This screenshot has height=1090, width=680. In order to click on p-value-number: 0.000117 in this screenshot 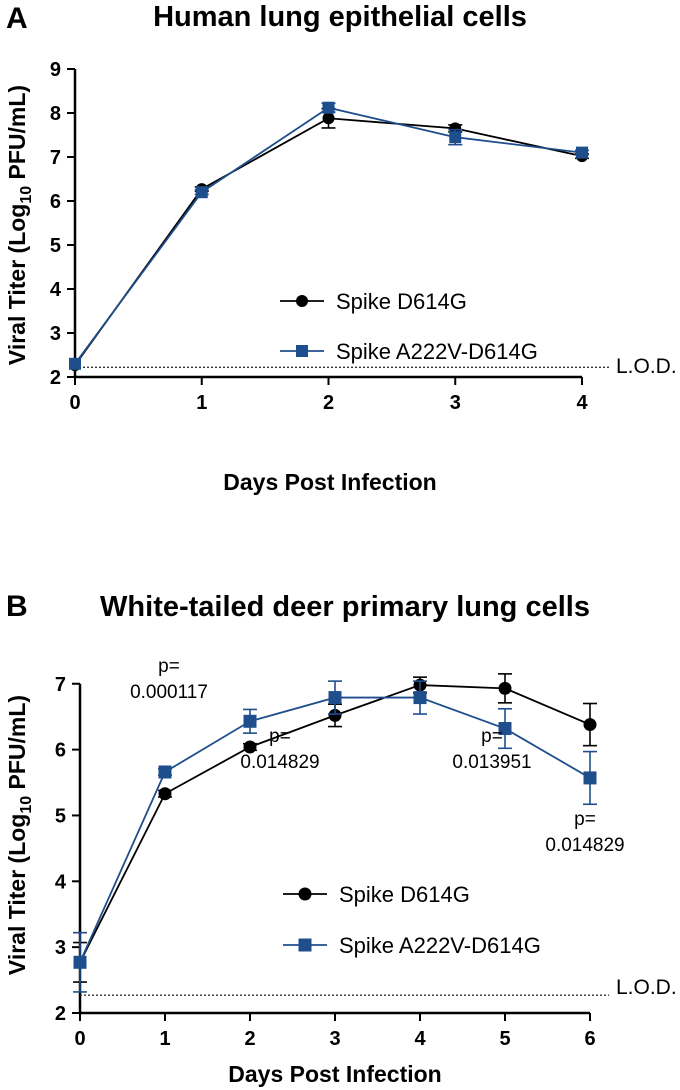, I will do `click(169, 692)`.